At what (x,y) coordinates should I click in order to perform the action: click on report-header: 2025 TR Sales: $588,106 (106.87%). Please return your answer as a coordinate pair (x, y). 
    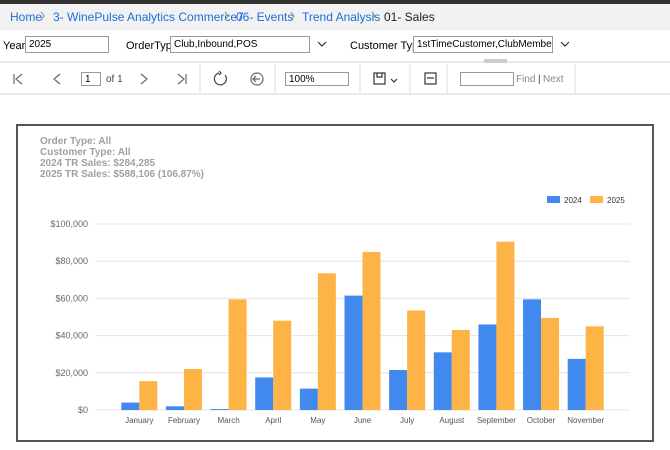
    Looking at the image, I should click on (122, 174).